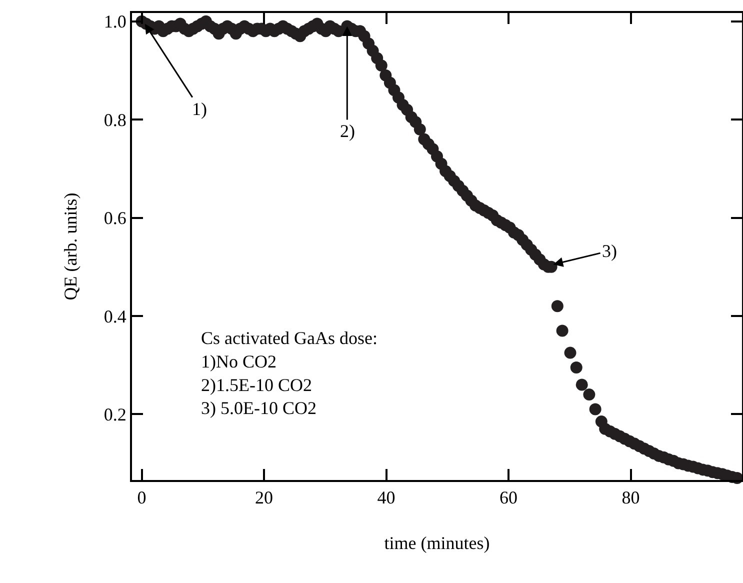 Image resolution: width=743 pixels, height=583 pixels. Describe the element at coordinates (437, 543) in the screenshot. I see `x-axis-title: time (minutes)` at that location.